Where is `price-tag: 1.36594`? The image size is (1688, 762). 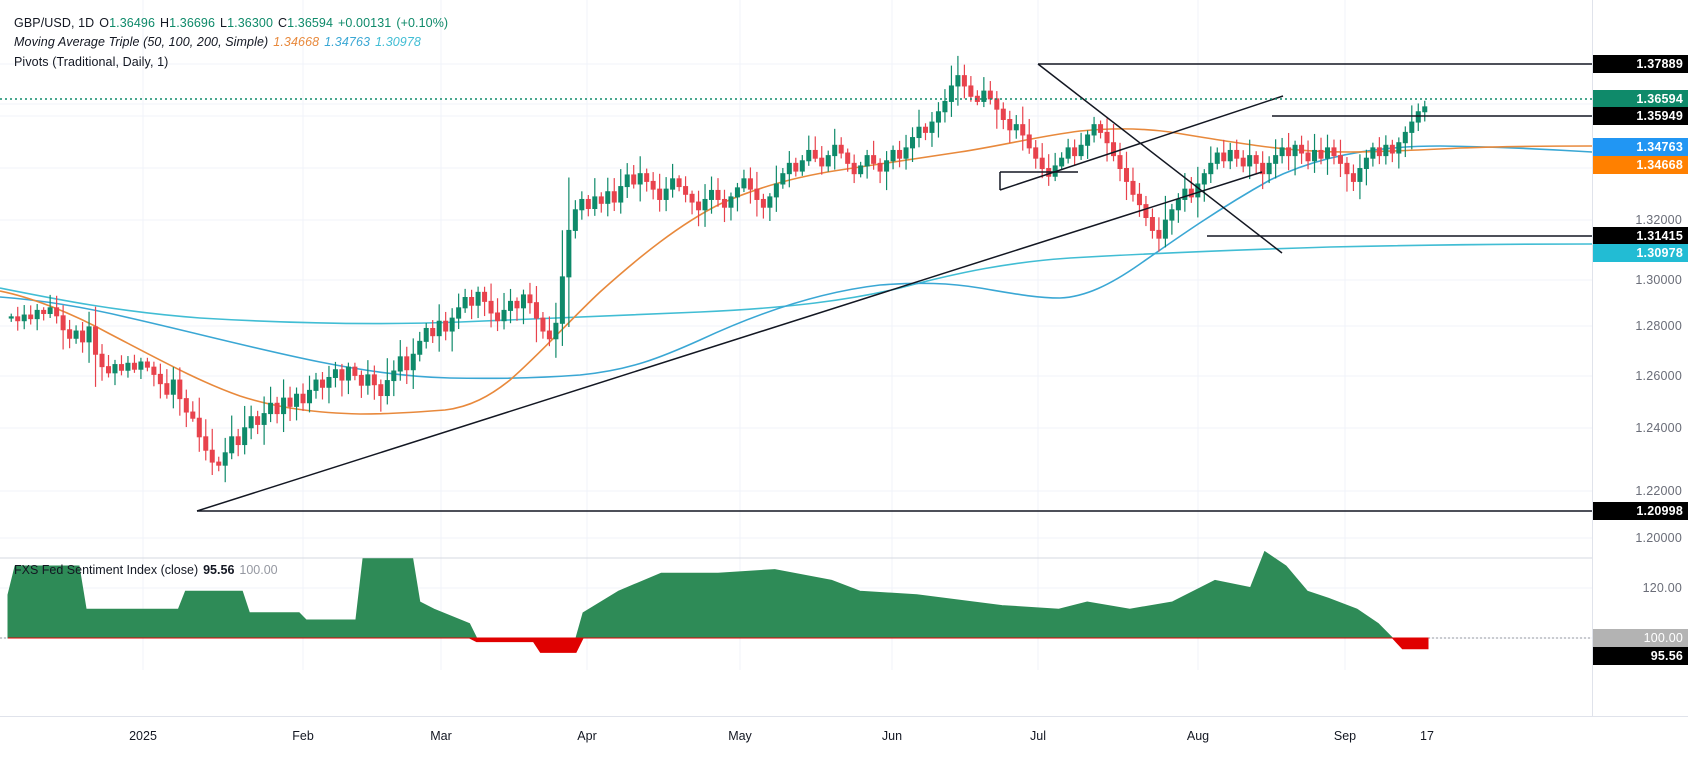
price-tag: 1.36594 is located at coordinates (1640, 99).